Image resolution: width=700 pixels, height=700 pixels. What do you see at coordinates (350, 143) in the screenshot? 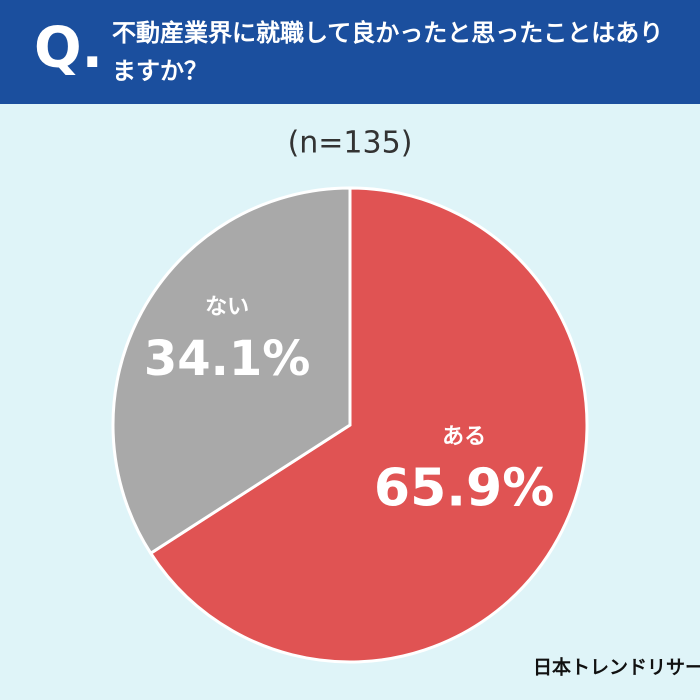
I see `chart-subtitle: (n=135)` at bounding box center [350, 143].